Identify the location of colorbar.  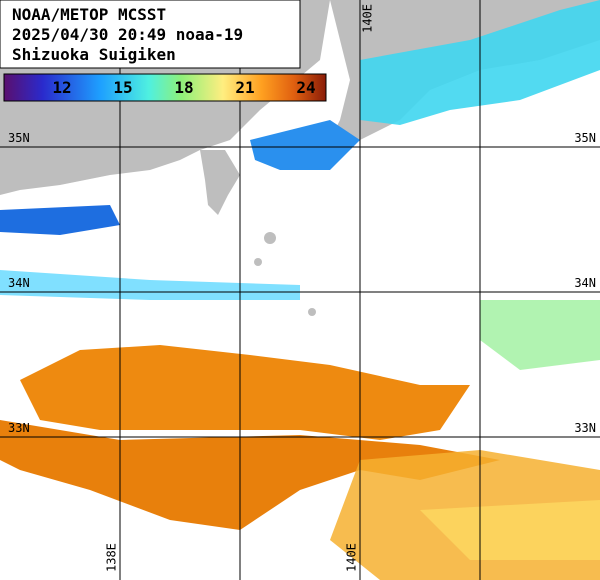
(165, 87).